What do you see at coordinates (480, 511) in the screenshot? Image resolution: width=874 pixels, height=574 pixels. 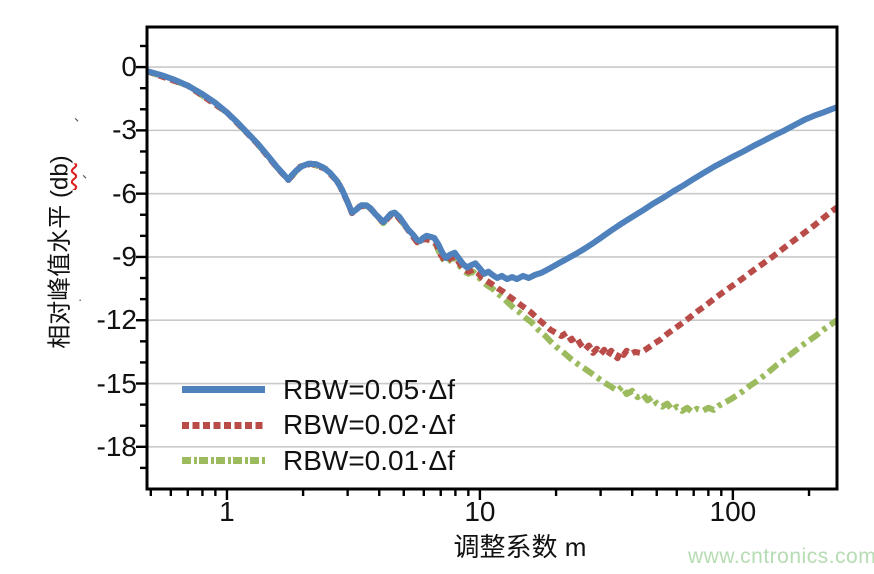 I see `x-tick-label: 10` at bounding box center [480, 511].